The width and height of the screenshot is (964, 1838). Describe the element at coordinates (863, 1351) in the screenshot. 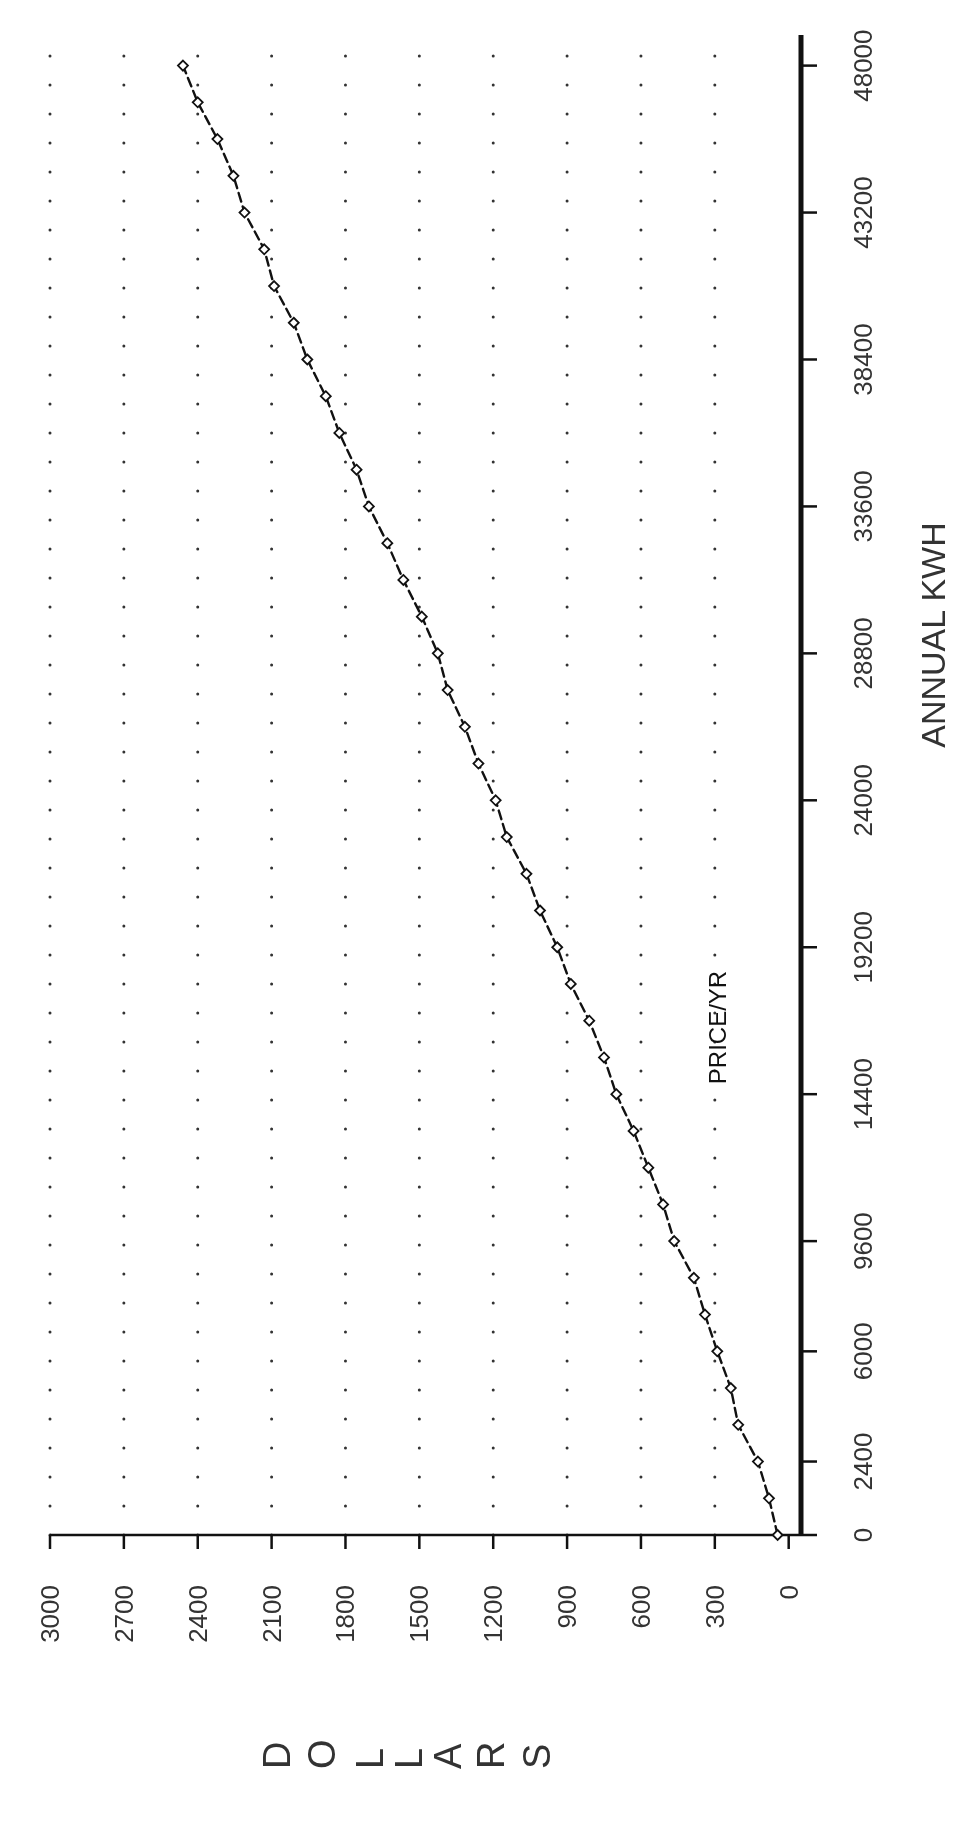

I see `y-tick-label: 6000` at that location.